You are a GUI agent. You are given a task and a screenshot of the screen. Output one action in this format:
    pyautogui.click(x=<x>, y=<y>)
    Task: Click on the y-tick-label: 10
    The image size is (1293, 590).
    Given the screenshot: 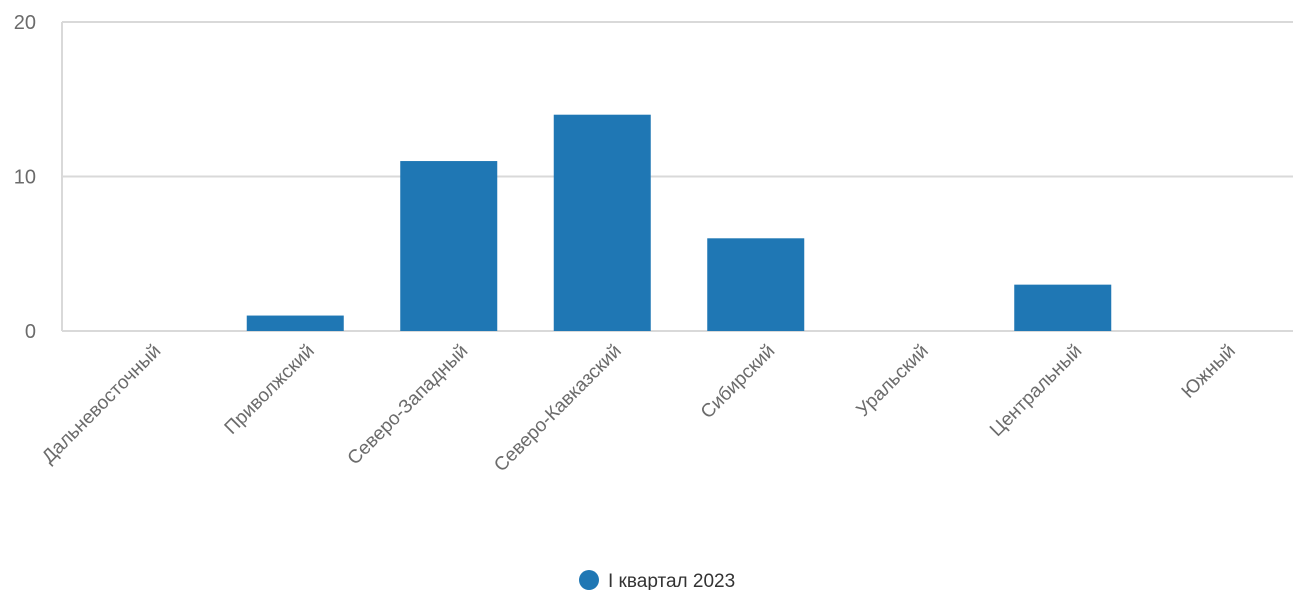 What is the action you would take?
    pyautogui.click(x=25, y=178)
    